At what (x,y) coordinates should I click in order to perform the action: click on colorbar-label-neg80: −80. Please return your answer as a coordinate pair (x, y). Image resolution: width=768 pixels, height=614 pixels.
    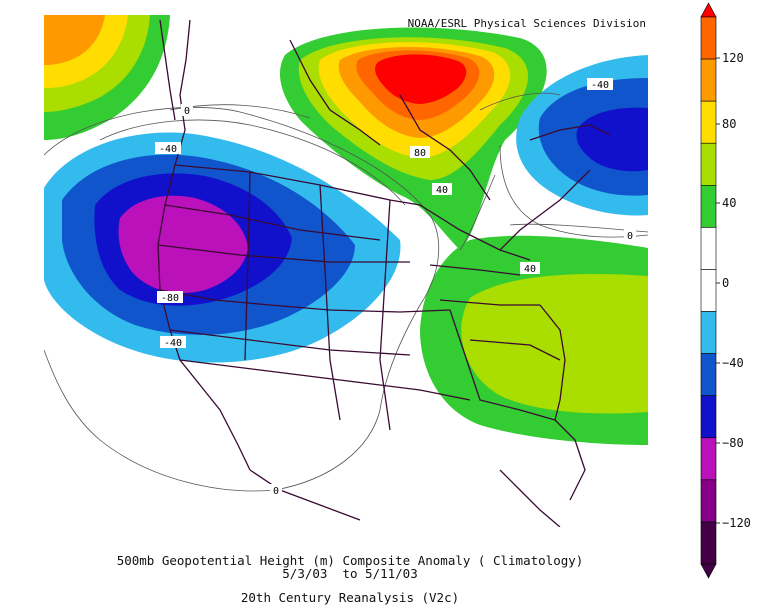
    Looking at the image, I should click on (733, 443).